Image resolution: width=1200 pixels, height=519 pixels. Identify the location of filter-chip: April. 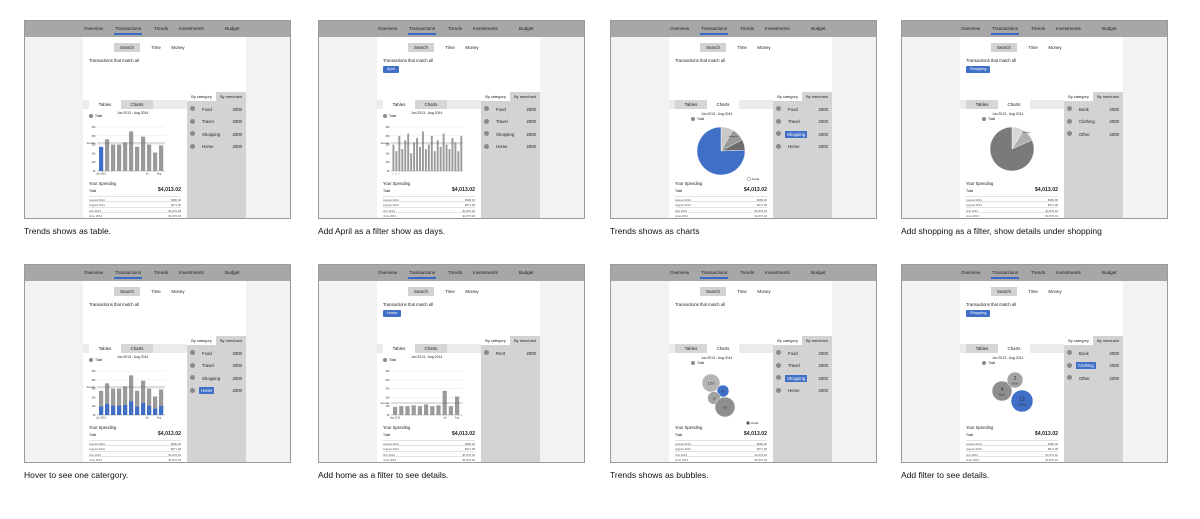
(391, 69).